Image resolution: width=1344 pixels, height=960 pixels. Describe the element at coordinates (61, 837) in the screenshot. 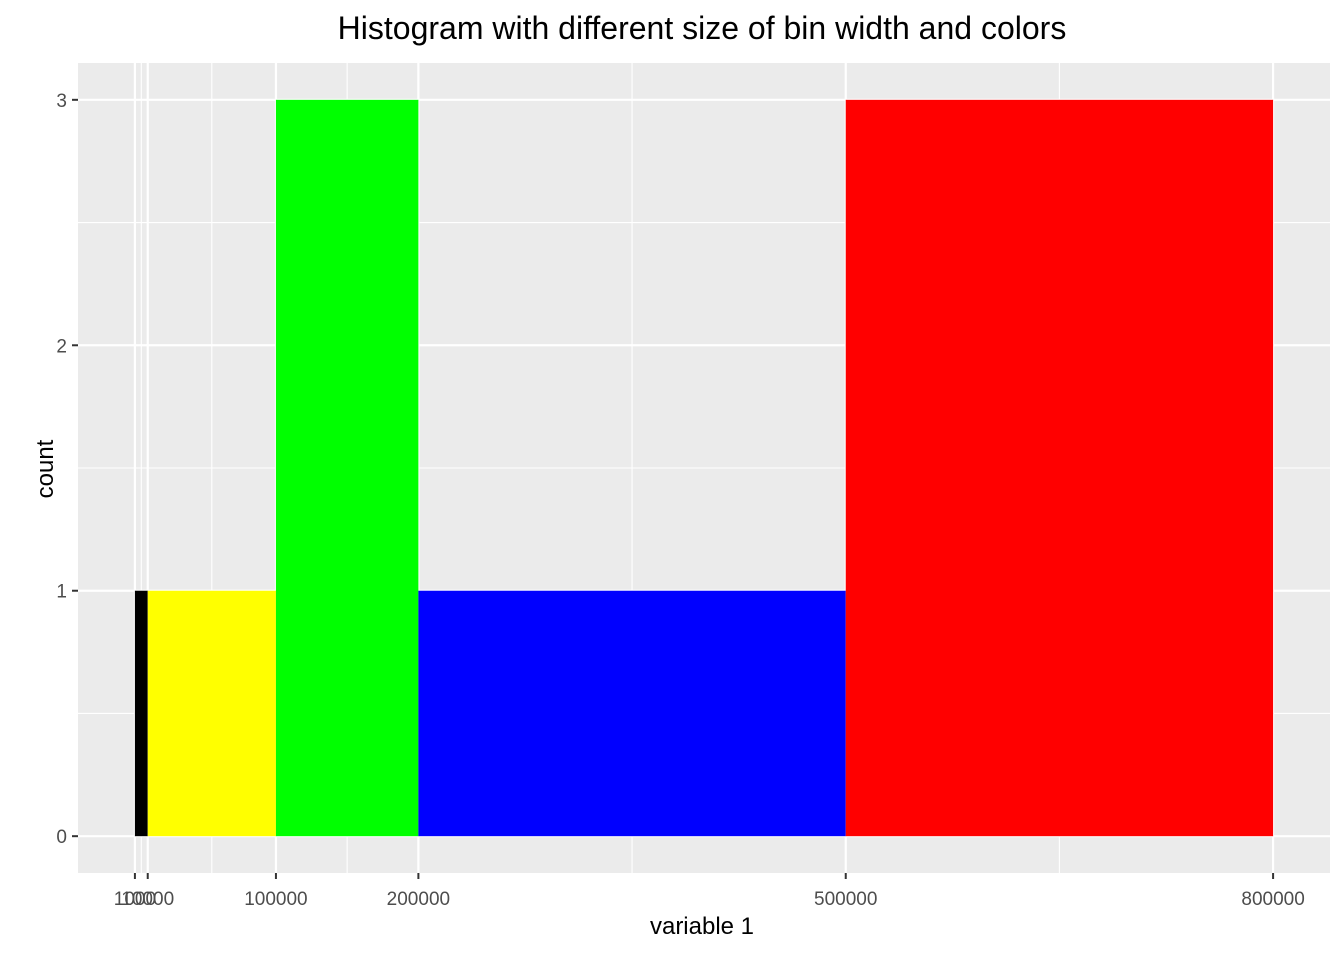

I see `y-tick-label: 0` at that location.